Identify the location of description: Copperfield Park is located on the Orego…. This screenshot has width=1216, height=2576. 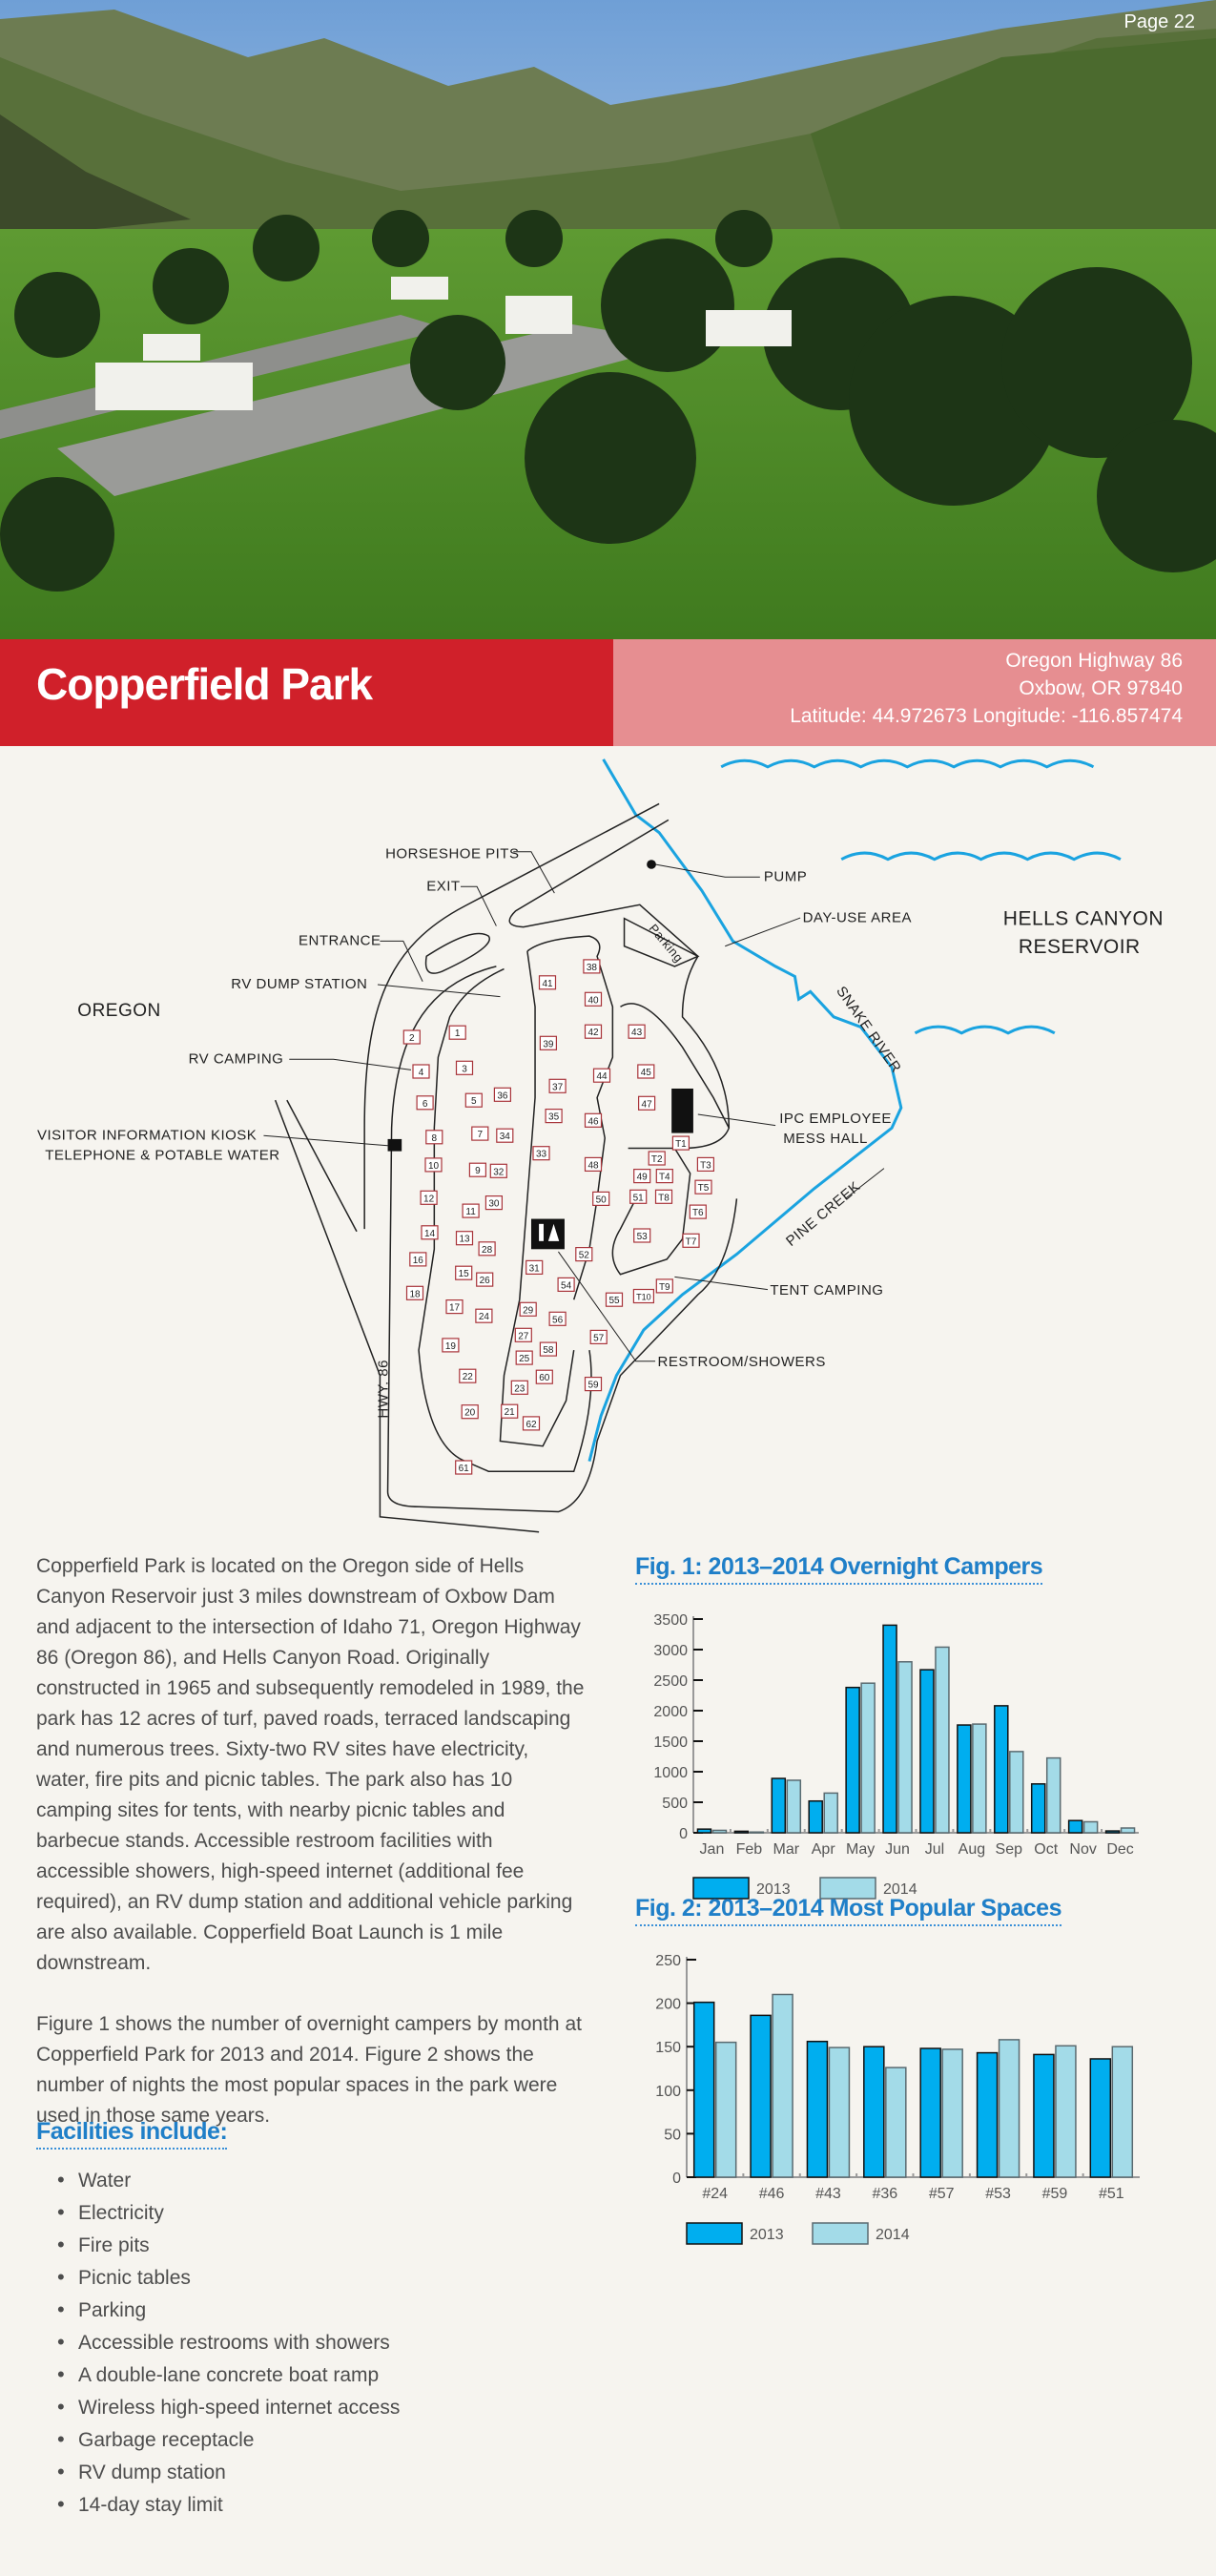
(310, 1856).